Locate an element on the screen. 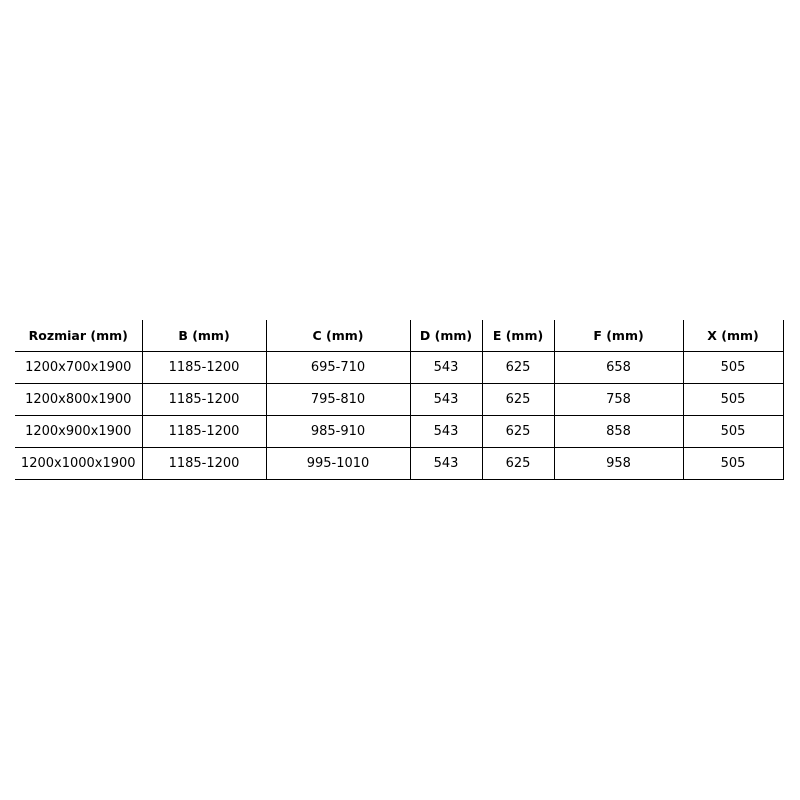 This screenshot has height=800, width=800. table-cell: 1200x1000x1900 is located at coordinates (79, 463).